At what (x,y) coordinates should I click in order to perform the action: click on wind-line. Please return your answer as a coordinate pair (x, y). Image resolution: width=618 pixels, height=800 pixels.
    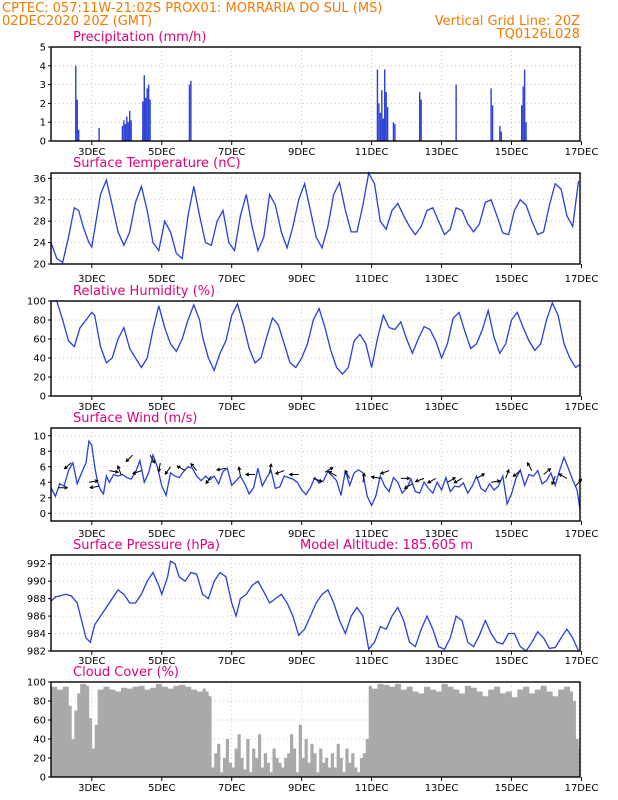
    Looking at the image, I should click on (315, 474).